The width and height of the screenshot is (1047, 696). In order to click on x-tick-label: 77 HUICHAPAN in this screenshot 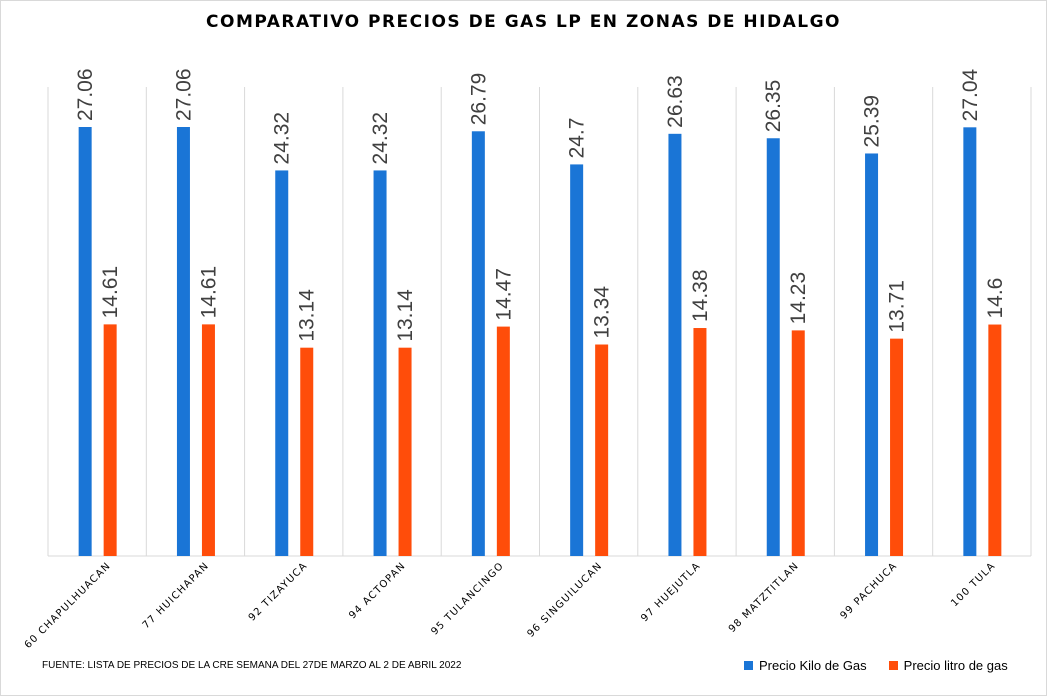, I will do `click(176, 595)`.